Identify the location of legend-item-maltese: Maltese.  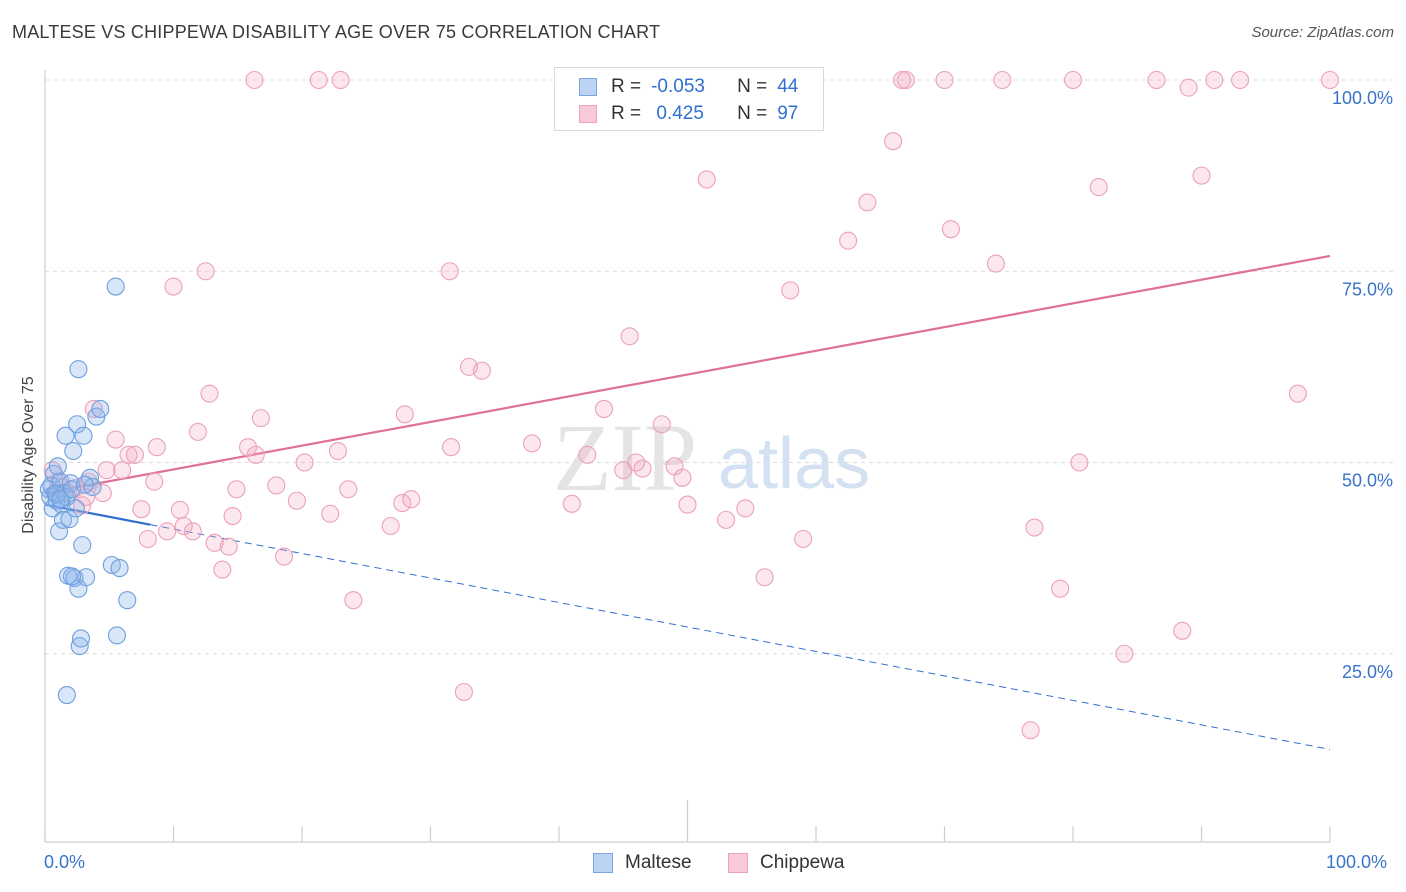
(642, 863).